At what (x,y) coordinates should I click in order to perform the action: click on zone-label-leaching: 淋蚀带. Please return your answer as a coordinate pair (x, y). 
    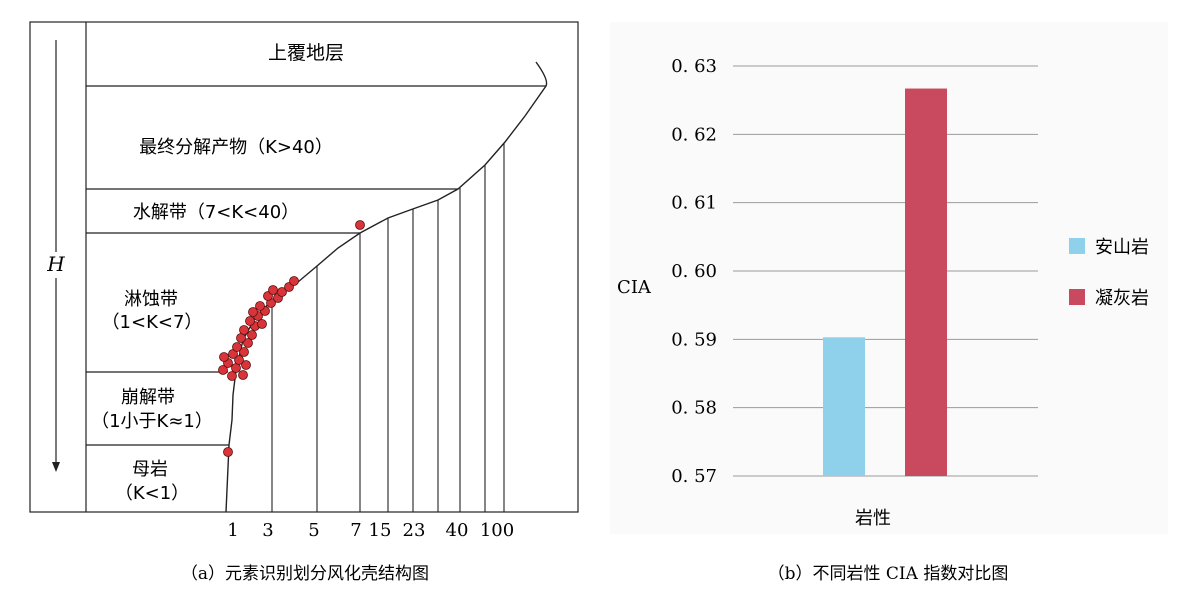
    Looking at the image, I should click on (151, 299).